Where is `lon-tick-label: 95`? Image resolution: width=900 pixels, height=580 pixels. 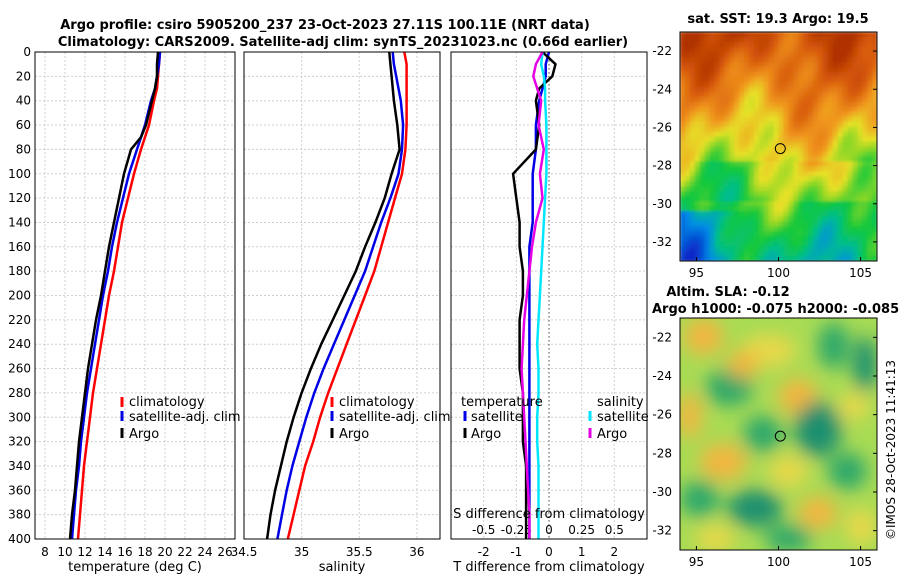
lon-tick-label: 95 is located at coordinates (696, 273).